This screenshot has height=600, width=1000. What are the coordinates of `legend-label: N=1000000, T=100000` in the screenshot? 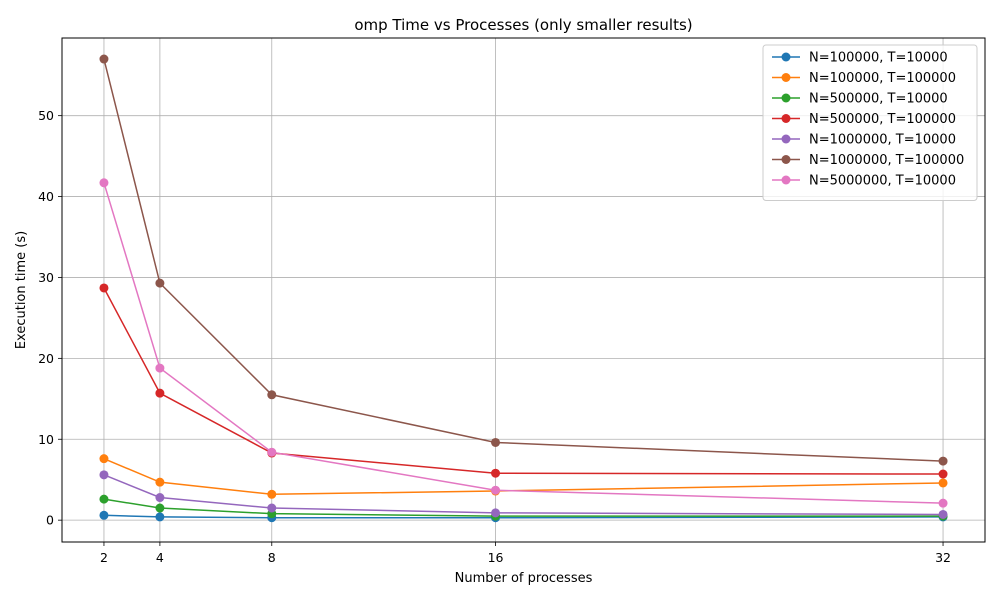 It's located at (886, 160).